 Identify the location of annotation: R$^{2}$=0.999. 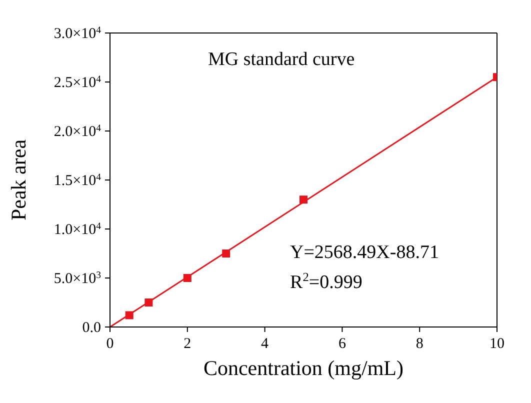
(326, 281).